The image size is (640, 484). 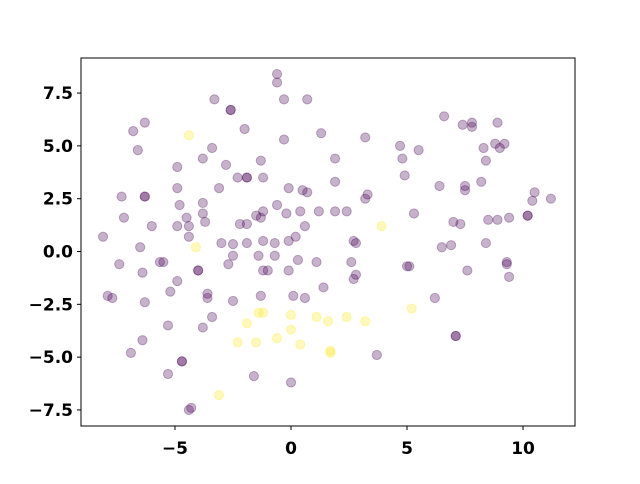 What do you see at coordinates (58, 147) in the screenshot?
I see `y-tick-label: 5.0` at bounding box center [58, 147].